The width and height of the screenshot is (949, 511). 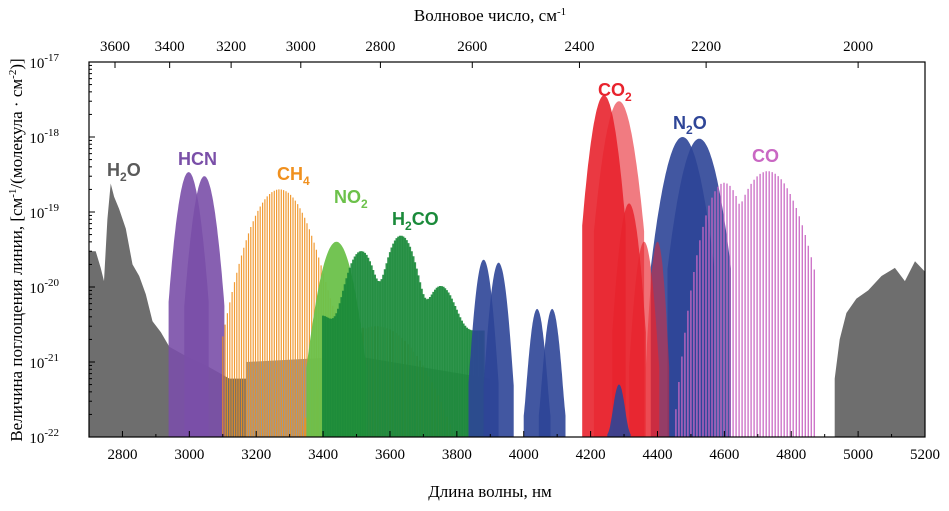 I want to click on x-axis-title: Длина волны, нм, so click(x=490, y=491).